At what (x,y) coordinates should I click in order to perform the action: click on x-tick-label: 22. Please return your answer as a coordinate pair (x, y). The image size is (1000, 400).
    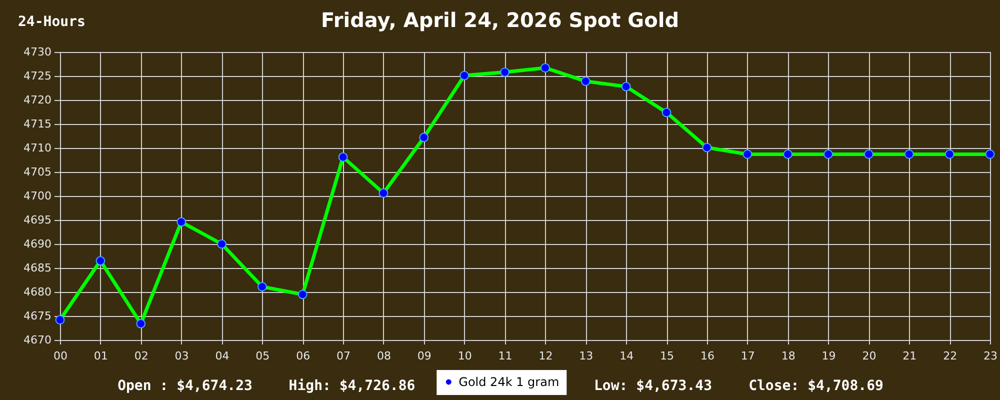
    Looking at the image, I should click on (950, 356).